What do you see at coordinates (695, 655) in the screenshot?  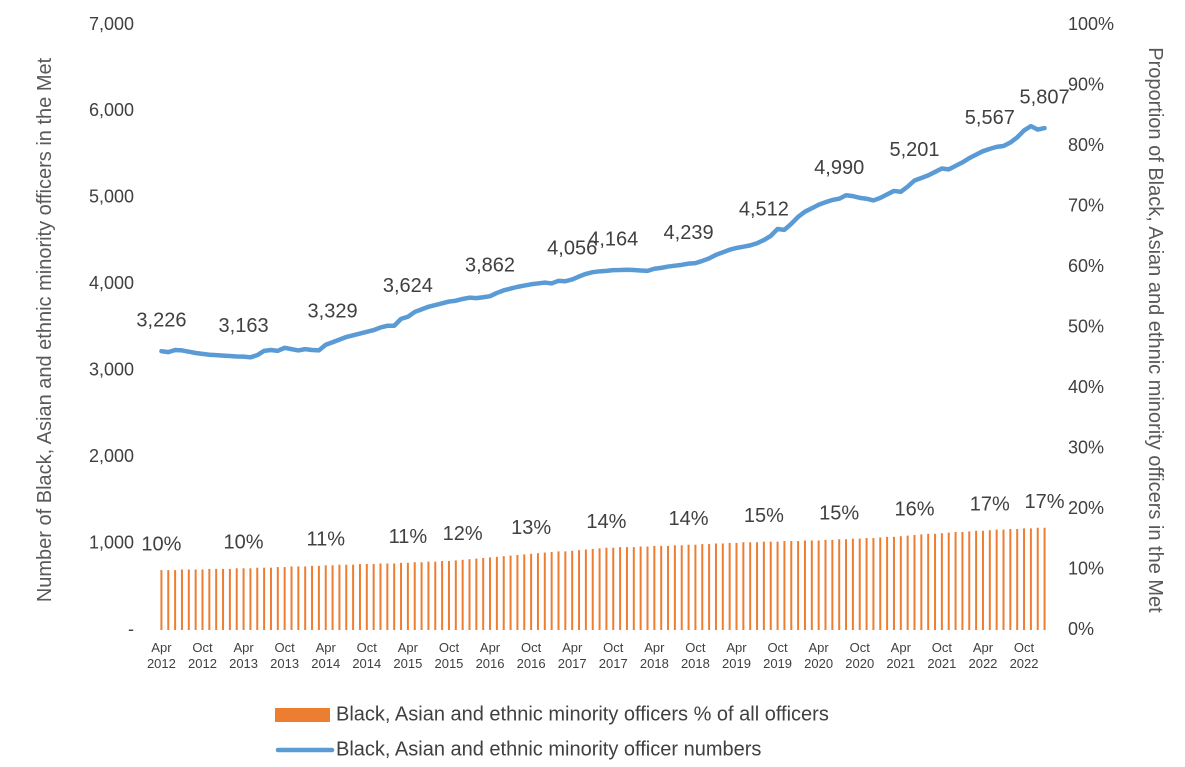 I see `x-tick-label: Oct 2018` at bounding box center [695, 655].